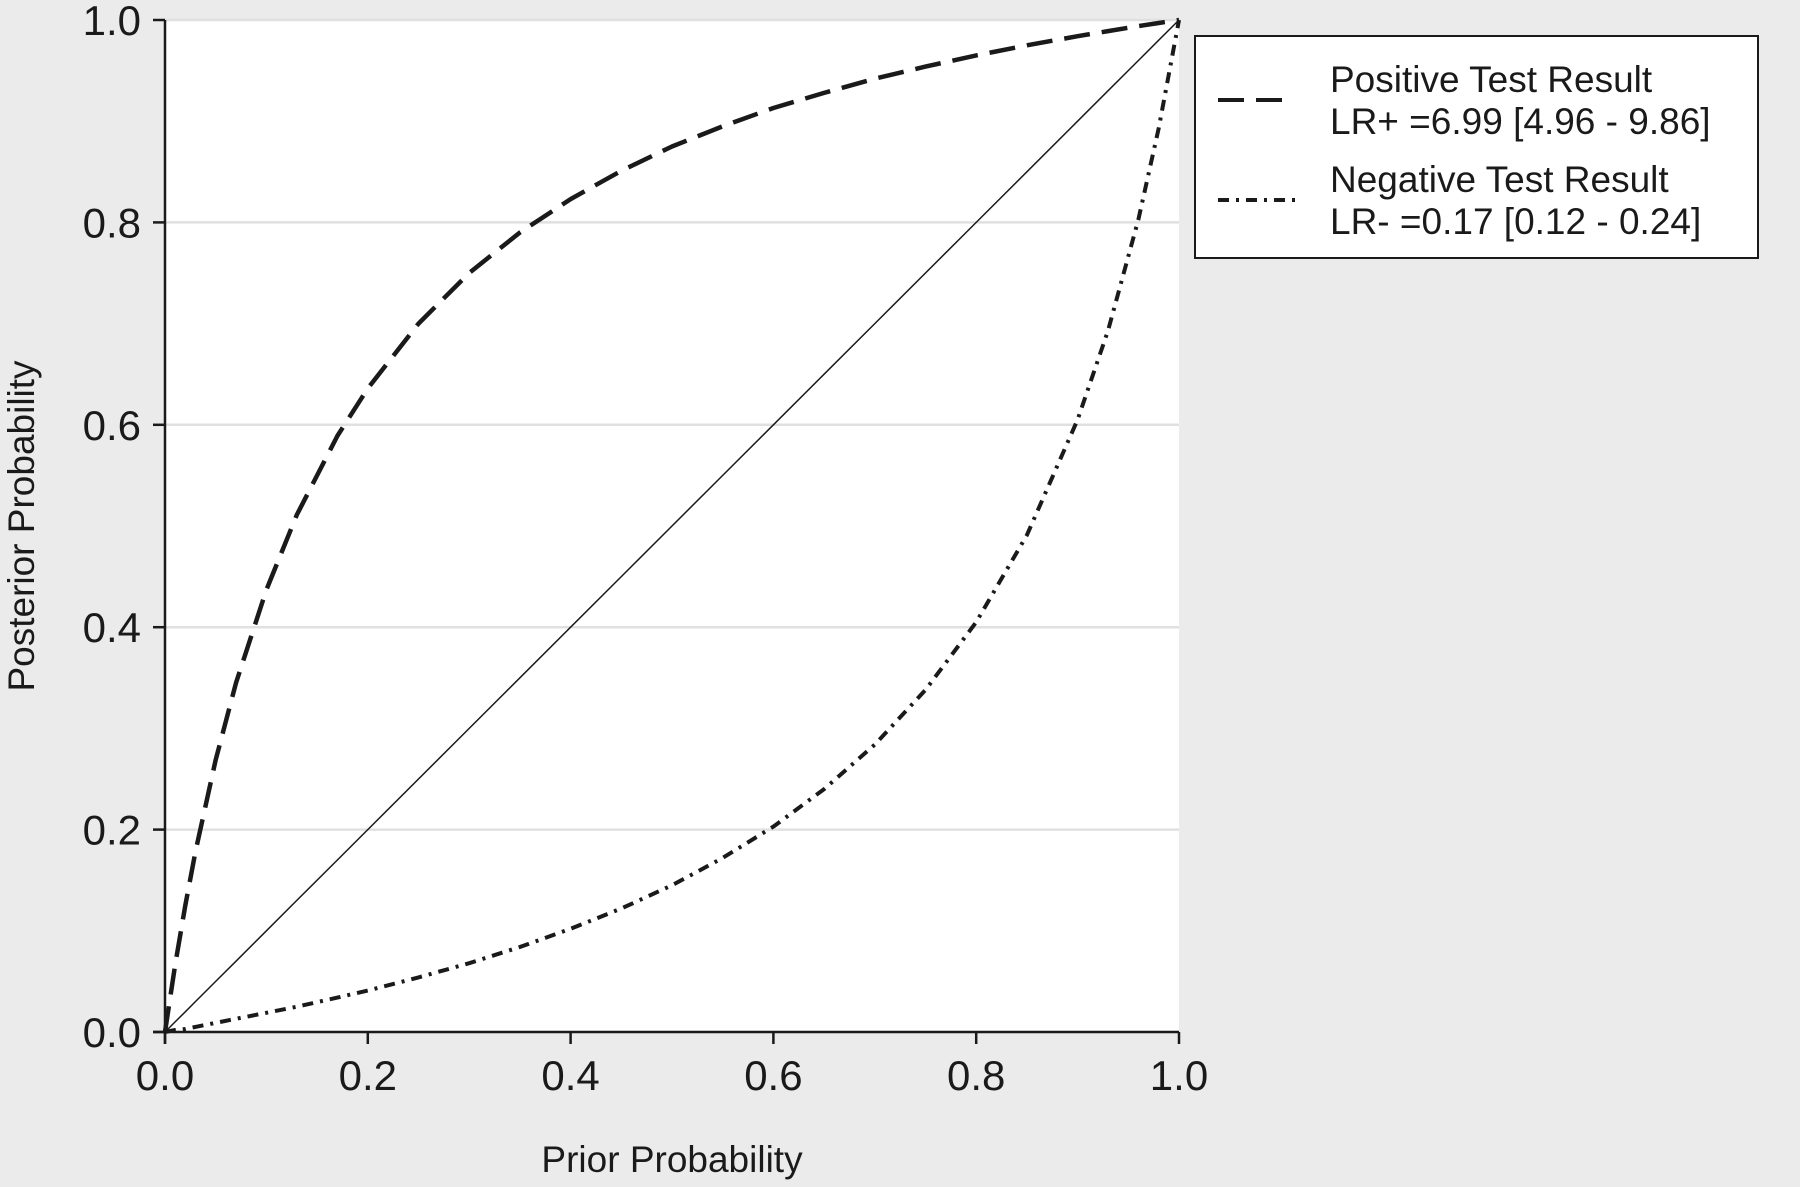  I want to click on legend-box, so click(1476, 147).